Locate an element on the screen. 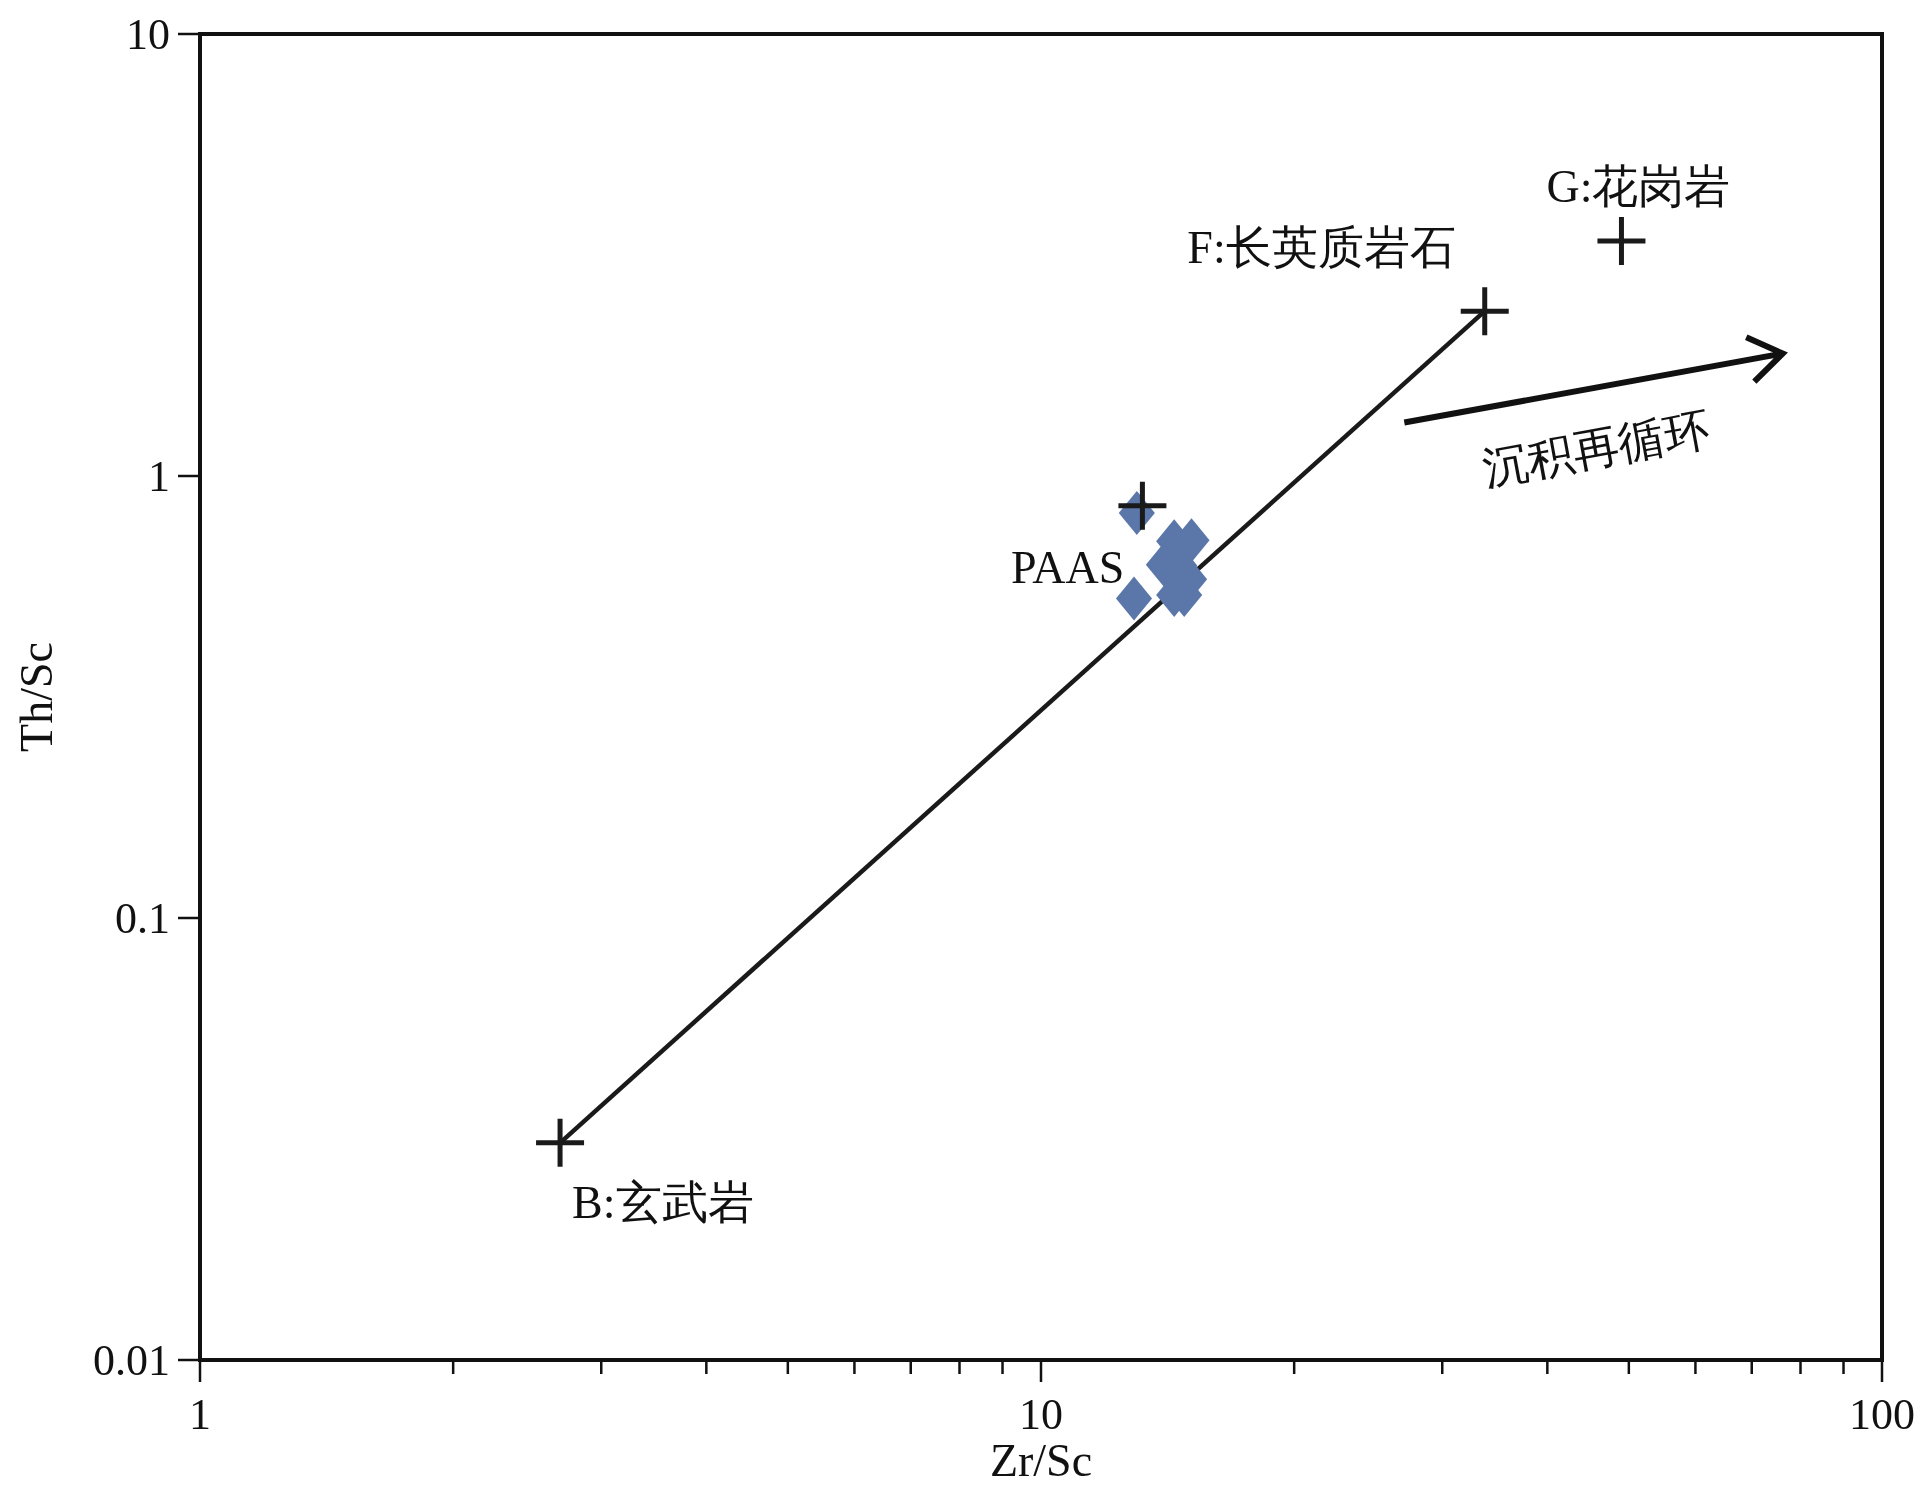 This screenshot has height=1503, width=1920. x-tick-label: 1 is located at coordinates (200, 1414).